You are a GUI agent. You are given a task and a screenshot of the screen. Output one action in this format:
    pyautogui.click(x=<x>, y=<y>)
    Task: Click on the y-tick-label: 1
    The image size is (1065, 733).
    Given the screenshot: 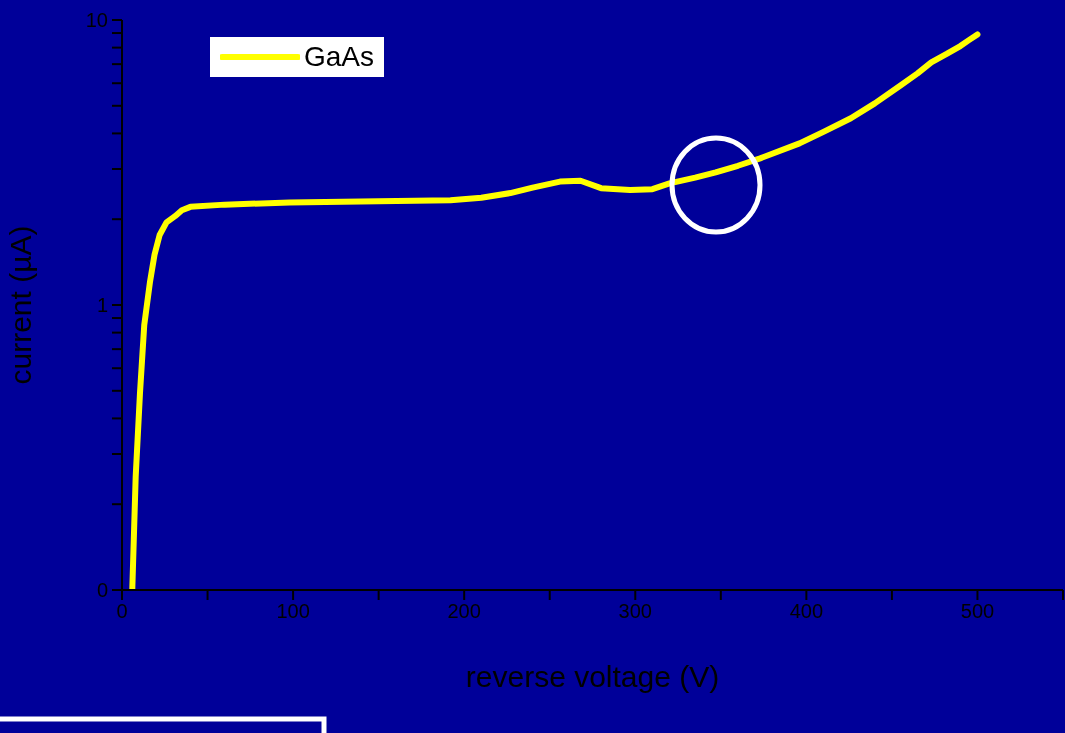 What is the action you would take?
    pyautogui.click(x=102, y=305)
    